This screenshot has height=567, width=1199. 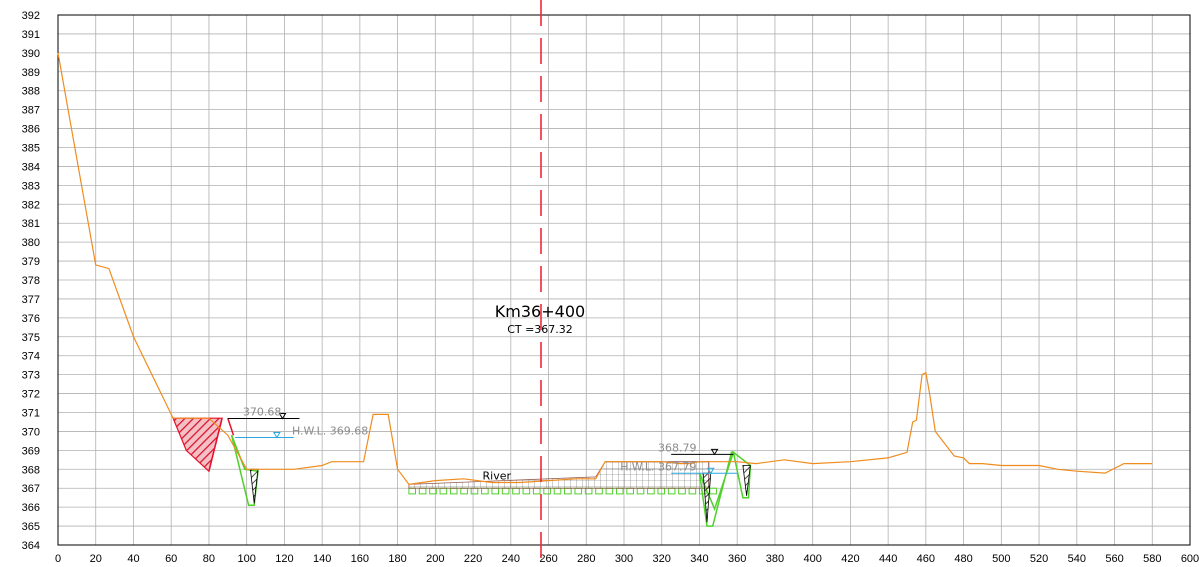 What do you see at coordinates (31, 432) in the screenshot?
I see `y-tick-label: 370` at bounding box center [31, 432].